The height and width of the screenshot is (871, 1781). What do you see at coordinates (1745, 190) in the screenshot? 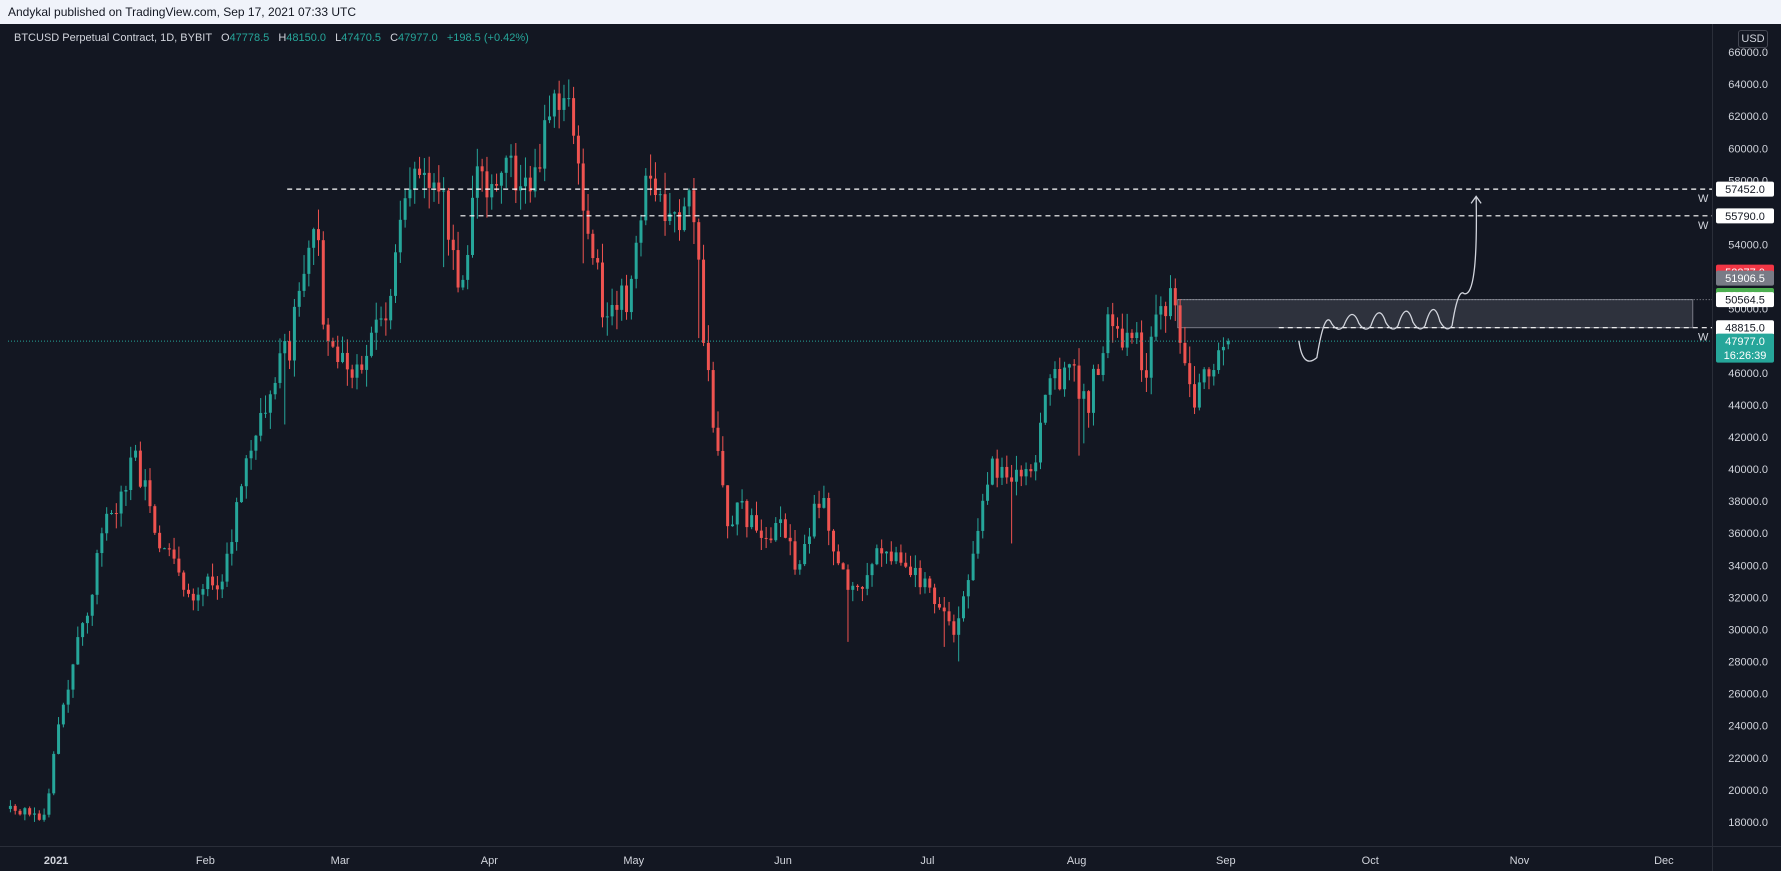
I see `level-price-tag: 57452.0` at bounding box center [1745, 190].